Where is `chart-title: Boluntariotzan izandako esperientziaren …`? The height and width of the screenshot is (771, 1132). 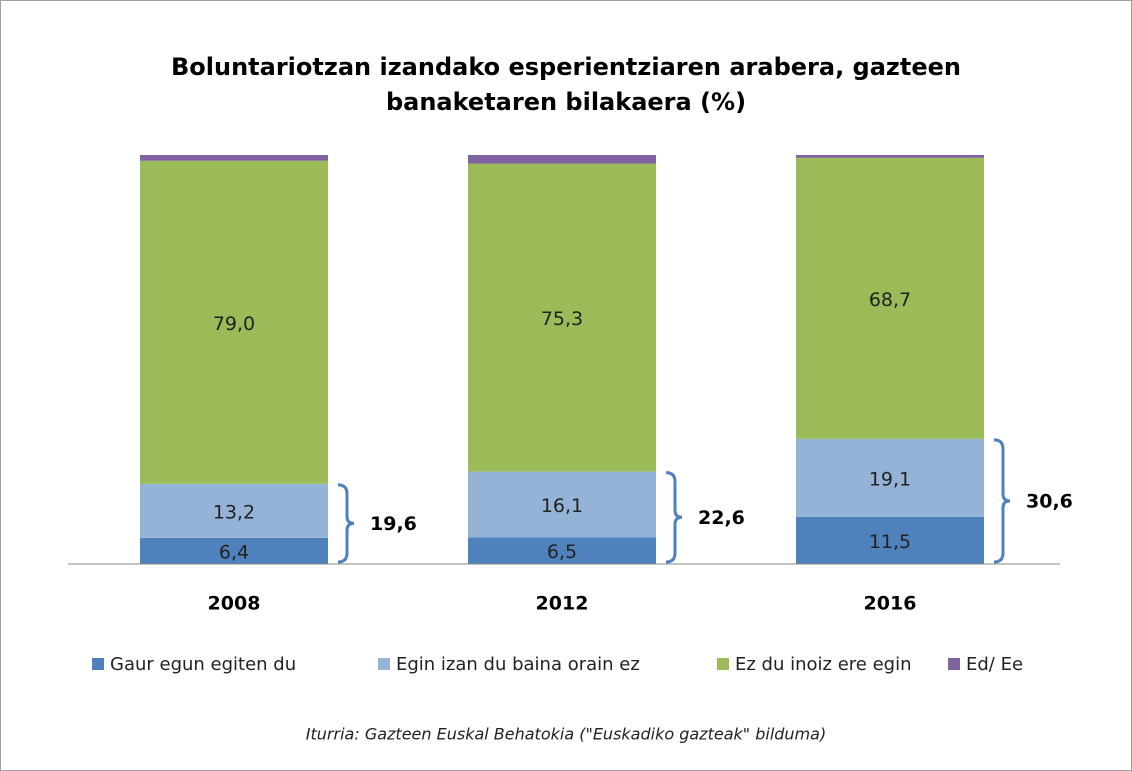 chart-title: Boluntariotzan izandako esperientziaren … is located at coordinates (566, 67).